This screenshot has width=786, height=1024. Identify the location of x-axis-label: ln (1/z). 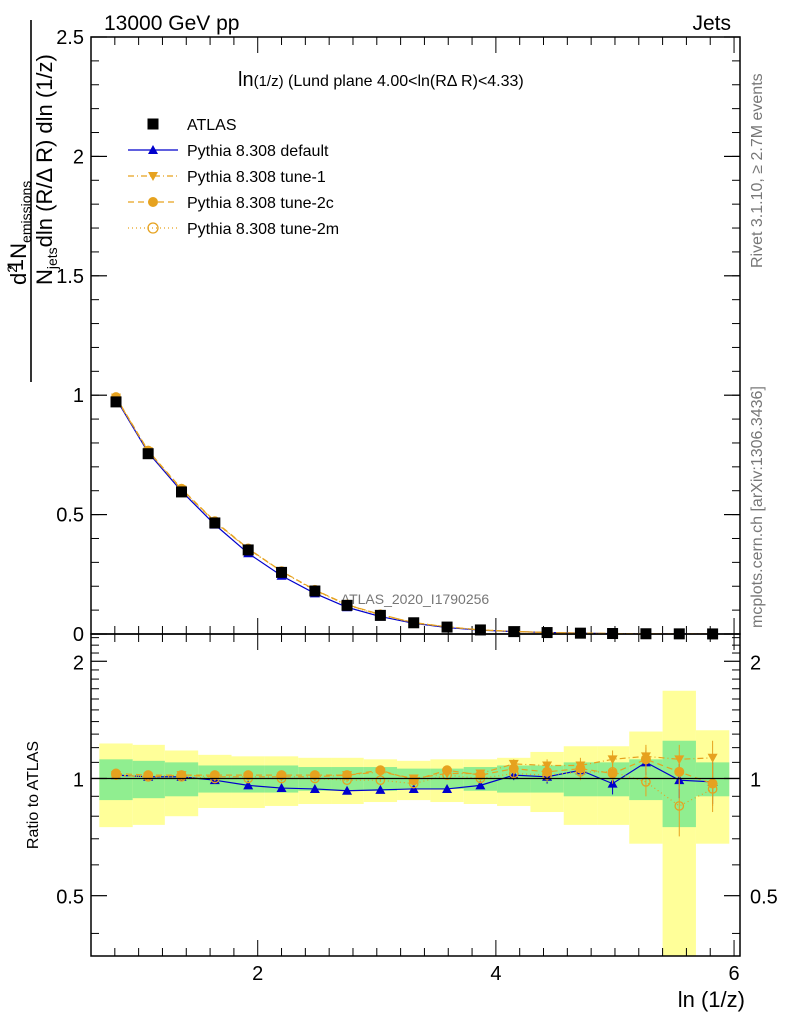
(711, 999).